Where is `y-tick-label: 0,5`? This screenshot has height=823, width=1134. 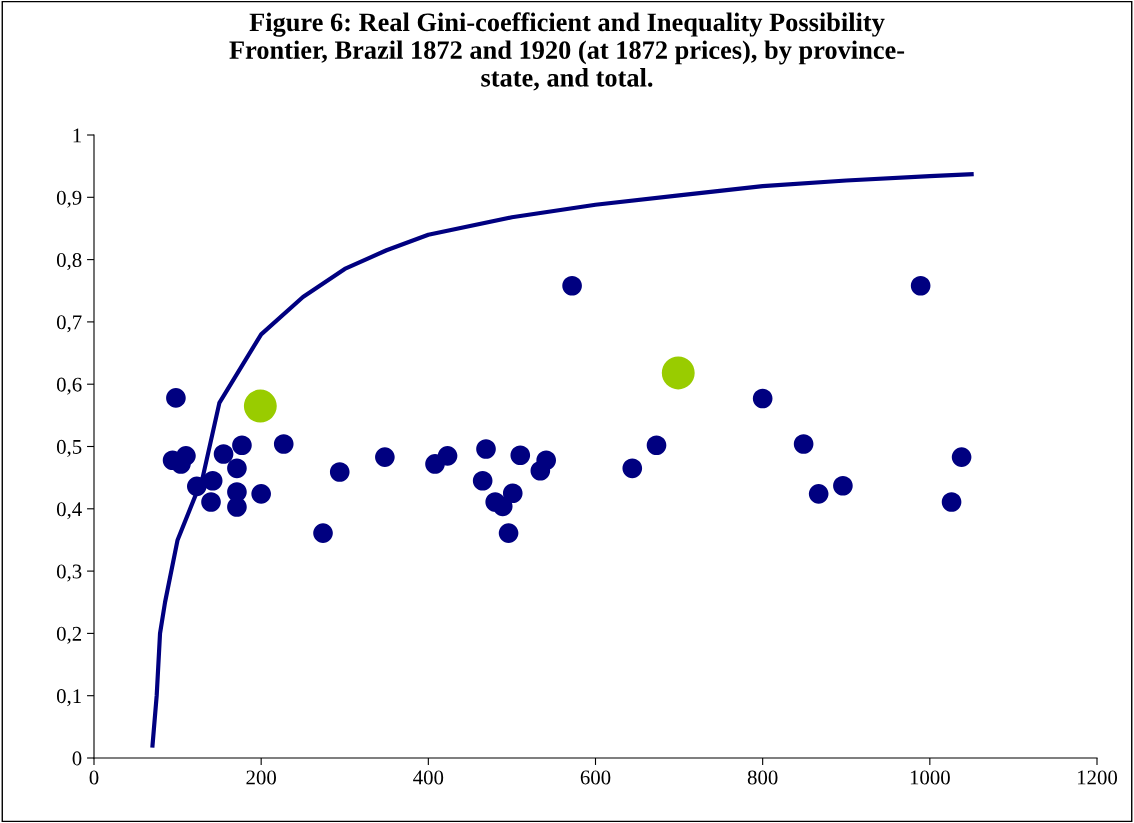
y-tick-label: 0,5 is located at coordinates (69, 448).